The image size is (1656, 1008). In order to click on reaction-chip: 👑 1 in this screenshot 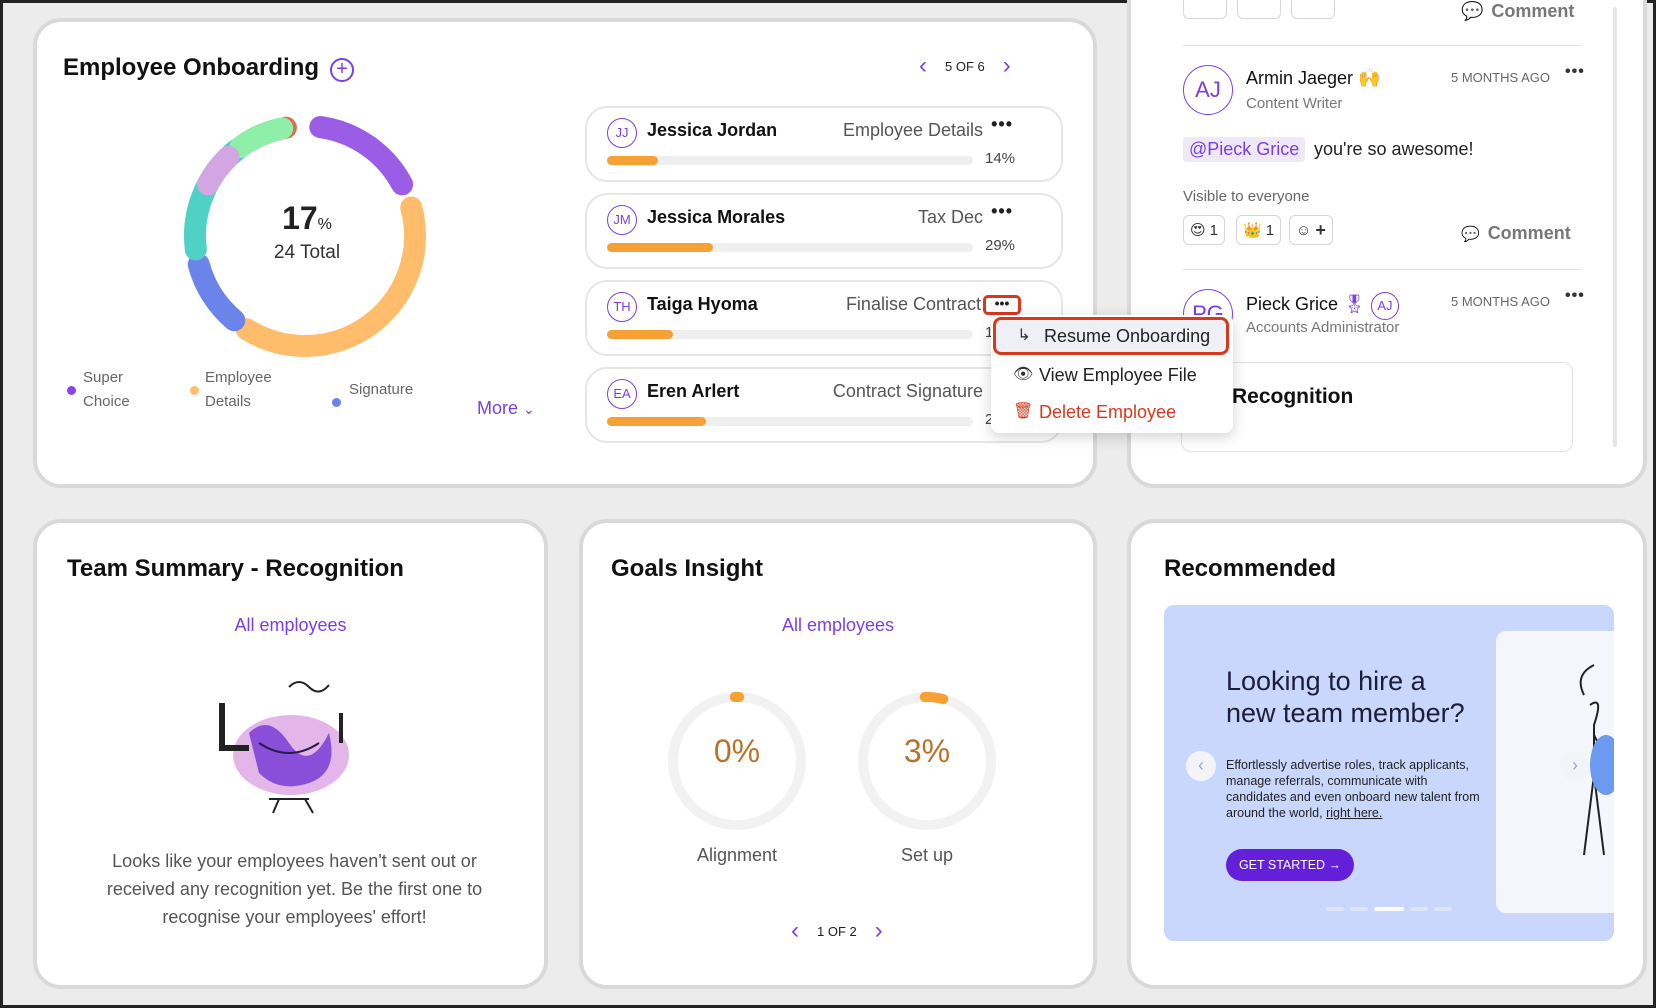, I will do `click(1259, 230)`.